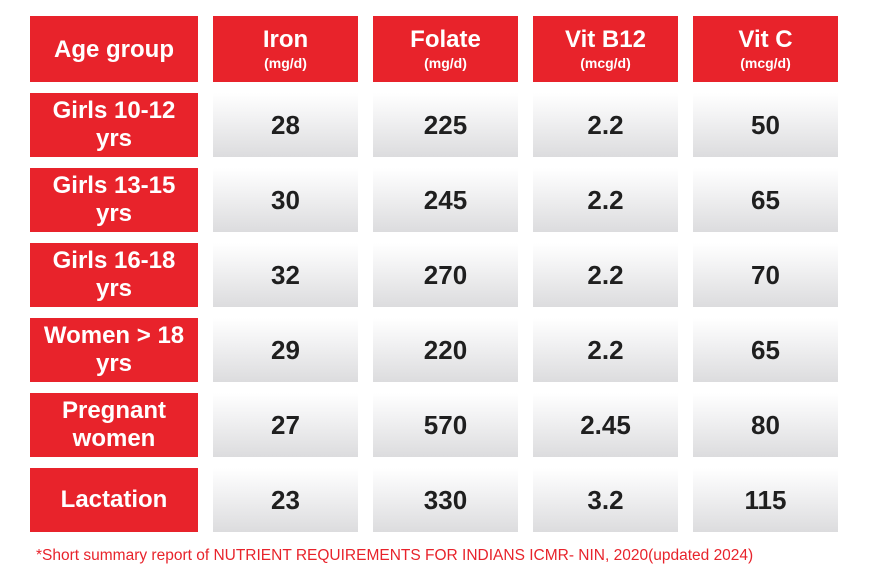 The height and width of the screenshot is (579, 883). Describe the element at coordinates (445, 275) in the screenshot. I see `cell-folate: 270` at that location.